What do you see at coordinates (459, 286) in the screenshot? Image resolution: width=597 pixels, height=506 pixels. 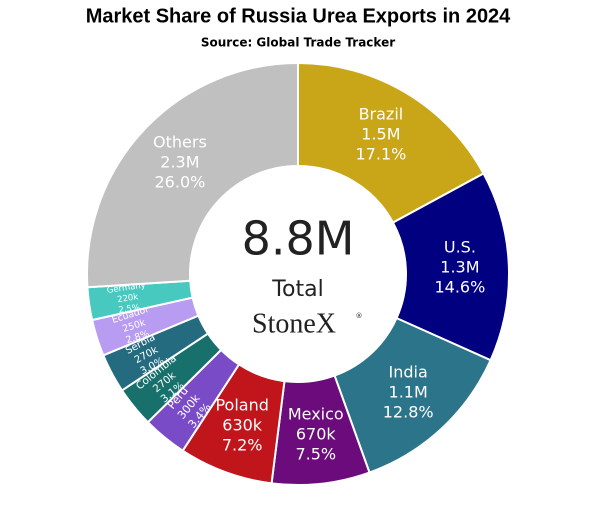 I see `value-label: 14.6%` at bounding box center [459, 286].